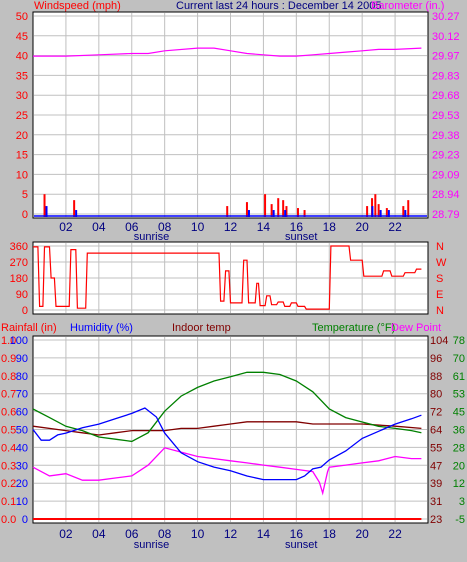 The height and width of the screenshot is (562, 467). What do you see at coordinates (22, 466) in the screenshot?
I see `humidity-y-tick: 30` at bounding box center [22, 466].